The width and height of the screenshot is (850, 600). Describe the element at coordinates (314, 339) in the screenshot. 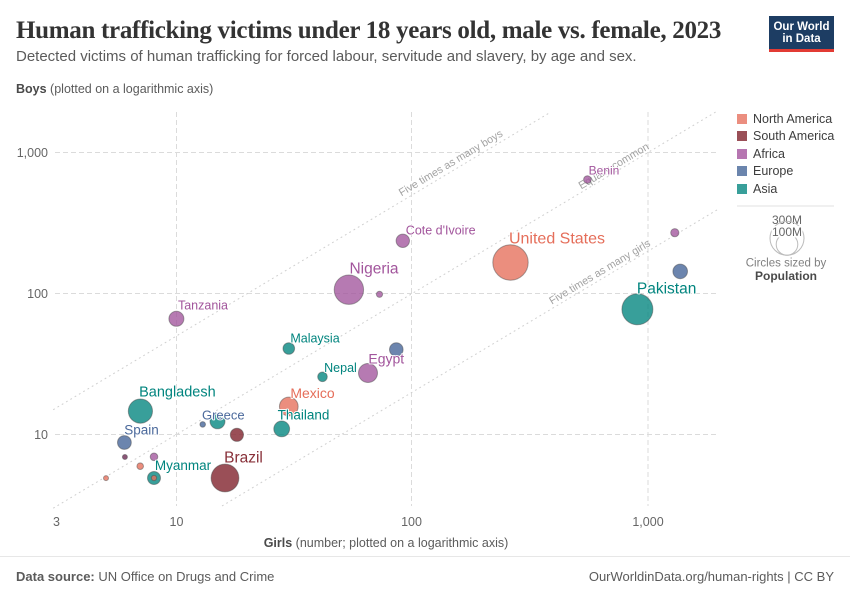

I see `svg-text: Malaysia` at that location.